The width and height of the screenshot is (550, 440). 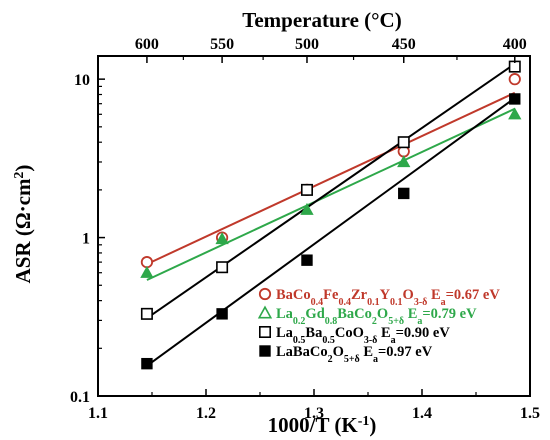 I want to click on legend-label: LaBaCo2O5+δ Ea=0.97 eV, so click(x=354, y=354).